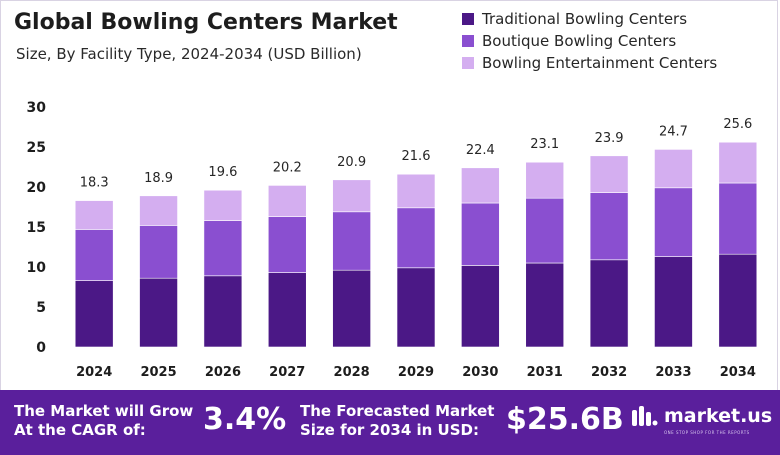 The width and height of the screenshot is (780, 455). I want to click on forecast-label-line2: Size for 2034 in USD:, so click(389, 430).